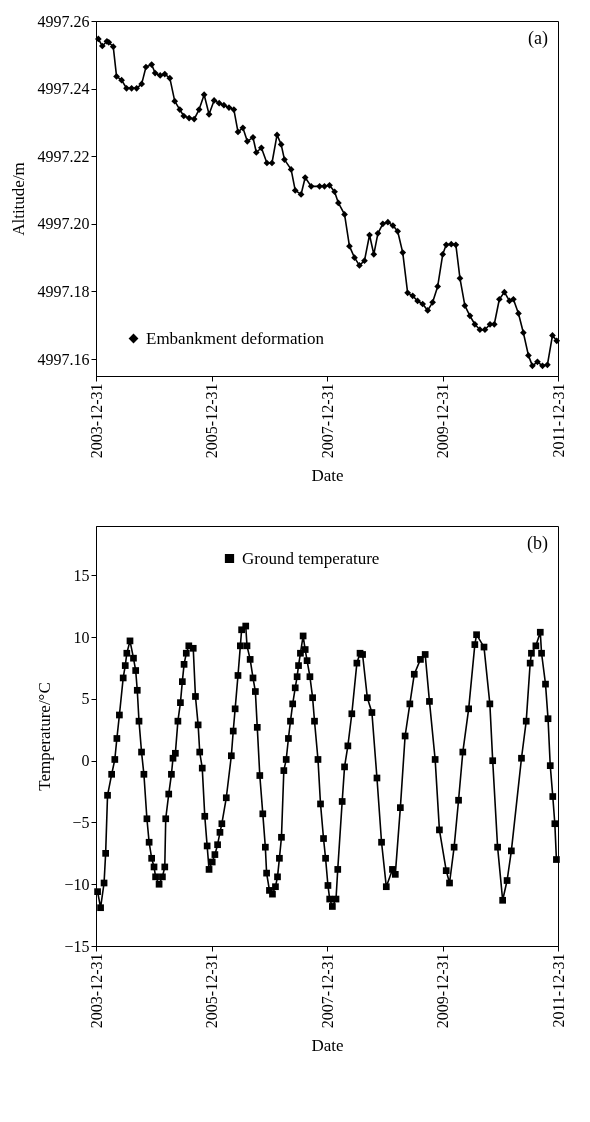 The width and height of the screenshot is (590, 1122). I want to click on y-tick-label: 4997.16, so click(63, 359).